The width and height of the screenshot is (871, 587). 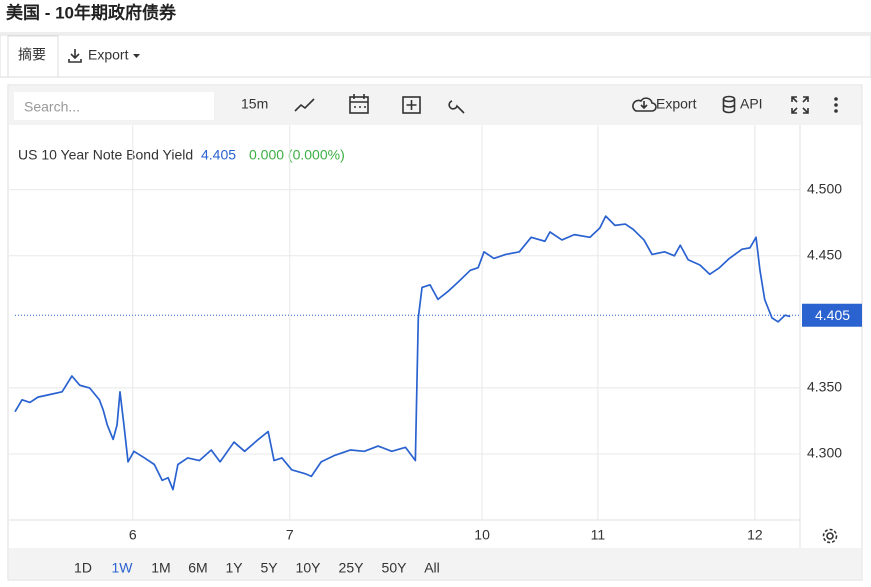 I want to click on range-bar, so click(x=435, y=563).